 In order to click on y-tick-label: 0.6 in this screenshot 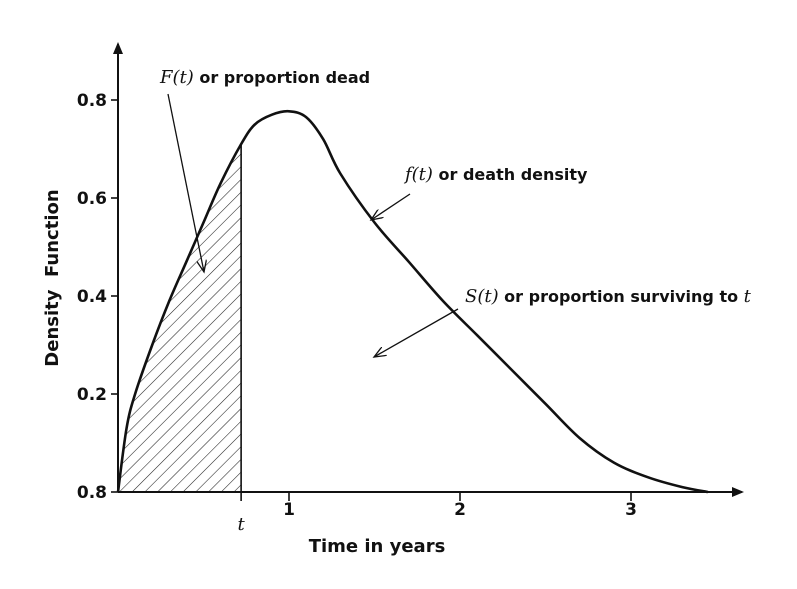, I will do `click(92, 199)`.